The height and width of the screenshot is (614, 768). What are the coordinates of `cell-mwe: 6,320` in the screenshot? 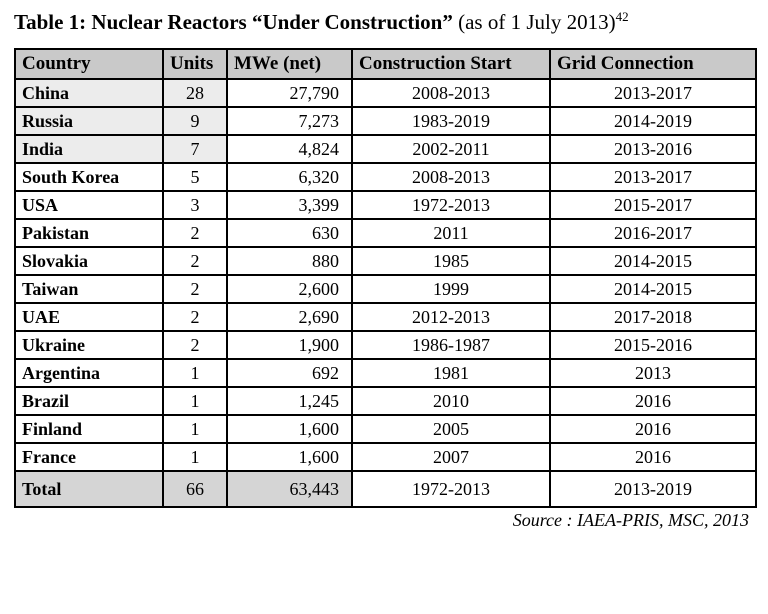 It's located at (289, 177).